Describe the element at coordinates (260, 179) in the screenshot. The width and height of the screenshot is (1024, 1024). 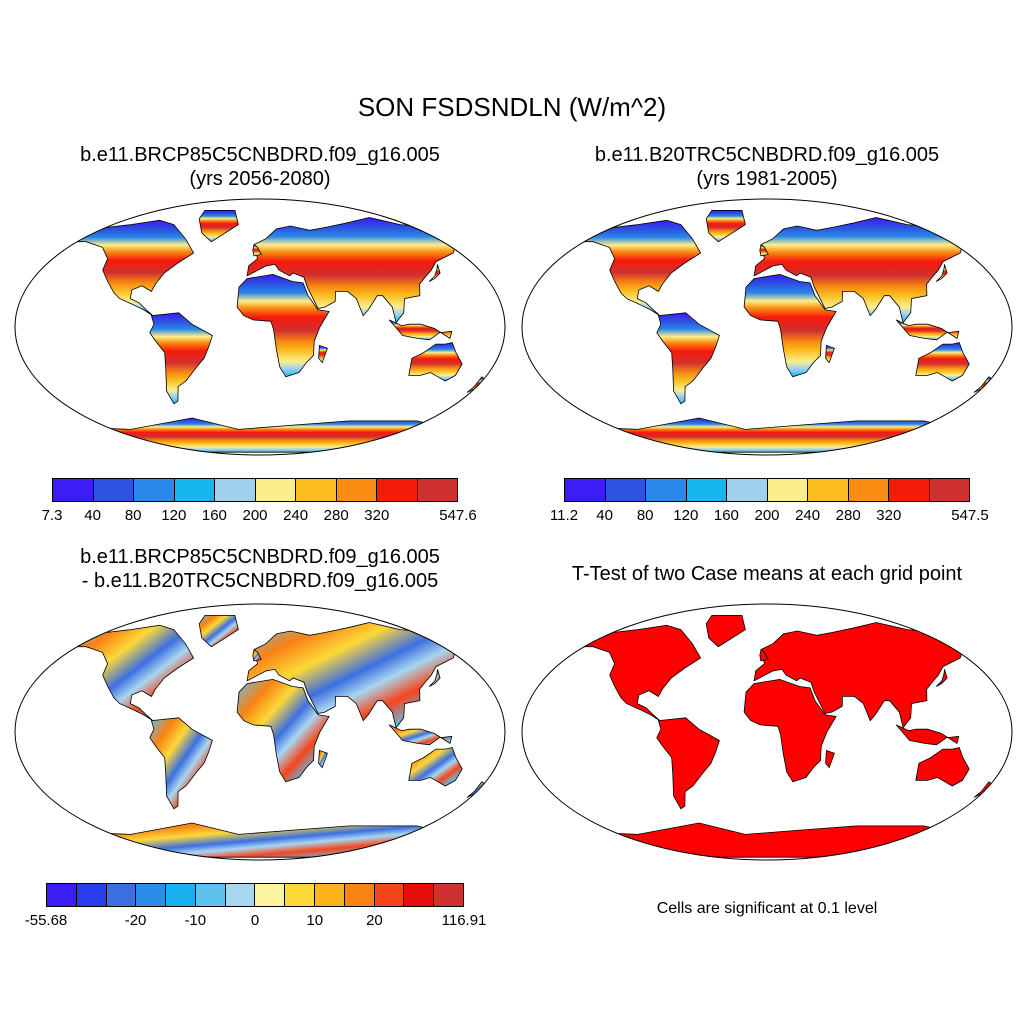
I see `panel-1-title-line2: (yrs 2056-2080)` at that location.